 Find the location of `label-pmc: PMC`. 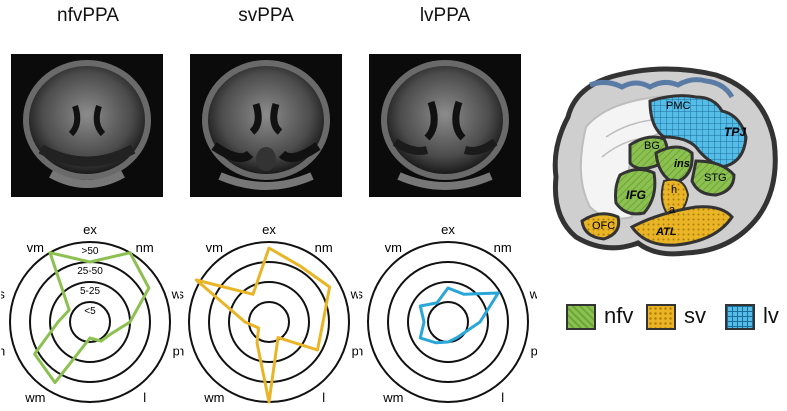

label-pmc: PMC is located at coordinates (678, 106).